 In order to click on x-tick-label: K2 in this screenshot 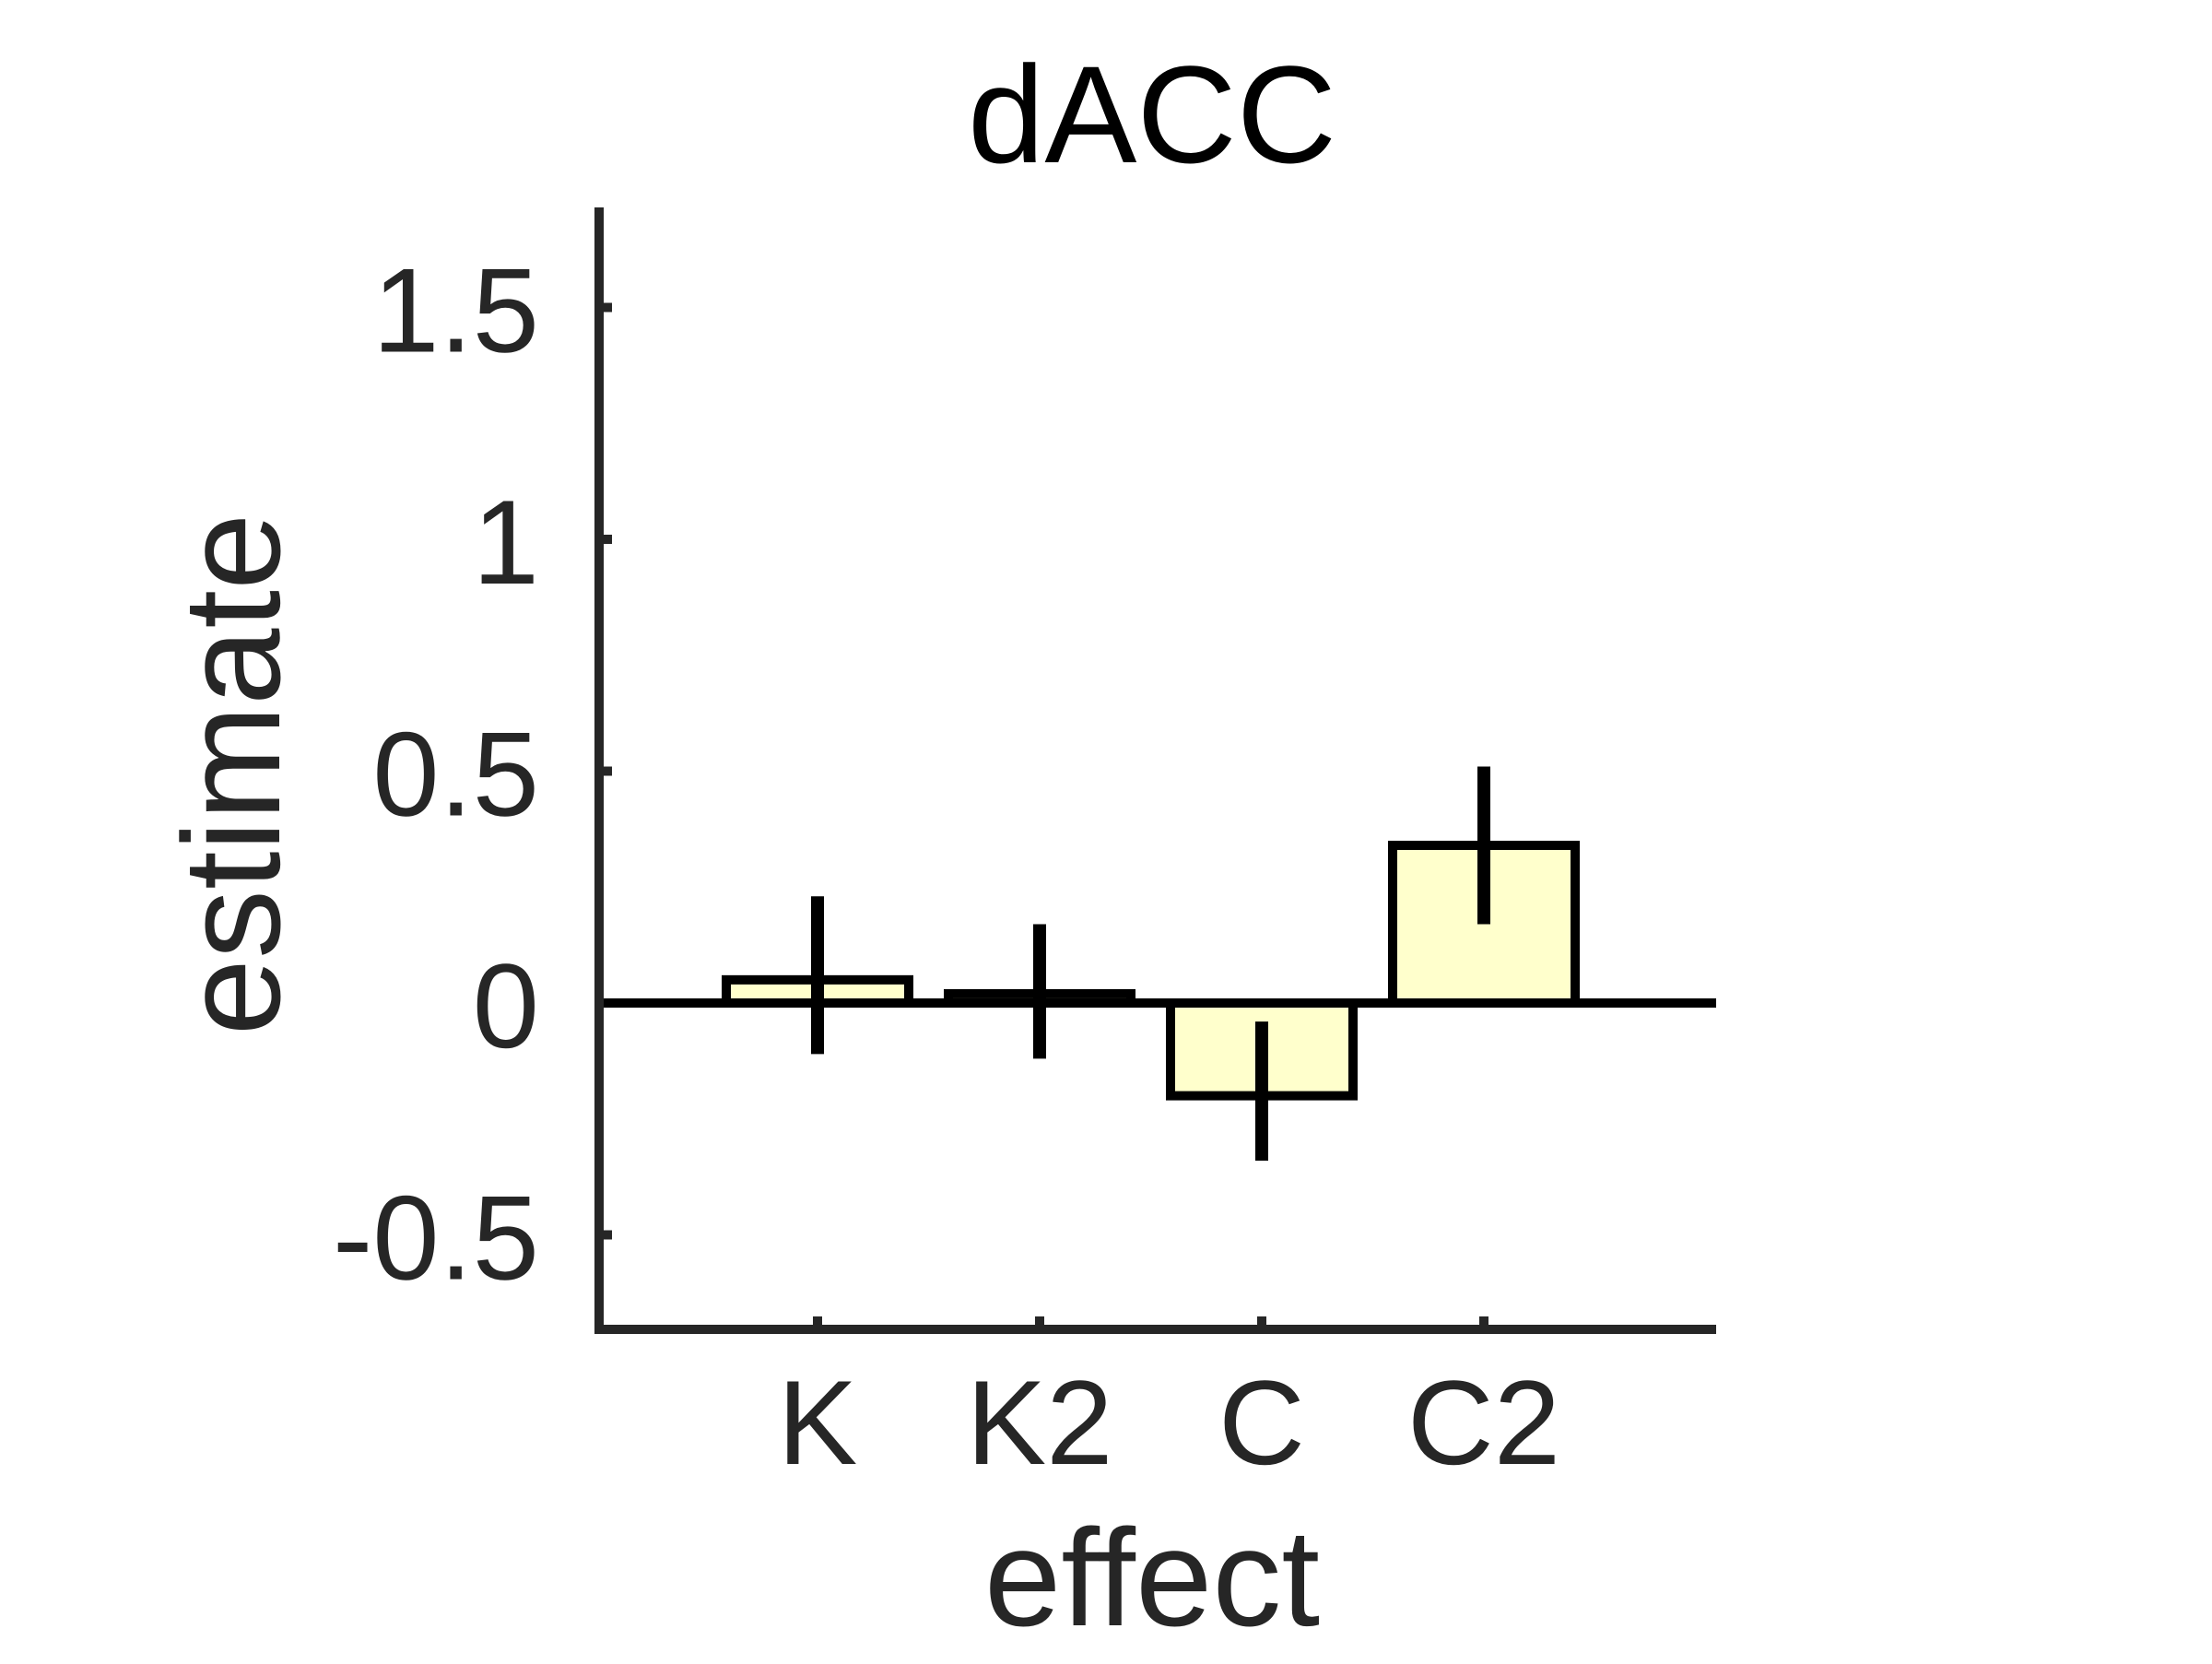, I will do `click(1039, 1422)`.